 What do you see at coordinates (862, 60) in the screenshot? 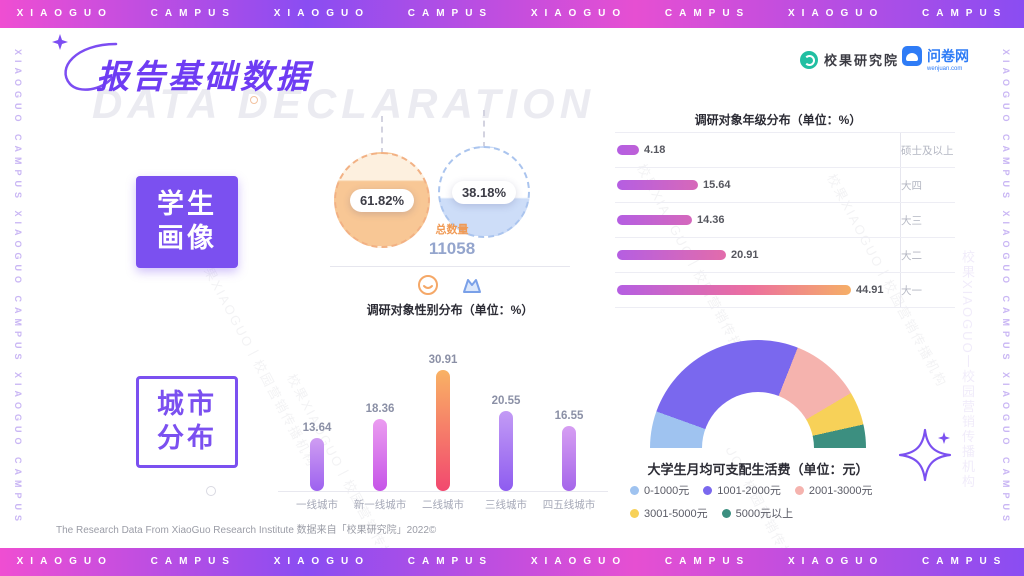
I see `research-institute-logo-label: 校果研究院` at bounding box center [862, 60].